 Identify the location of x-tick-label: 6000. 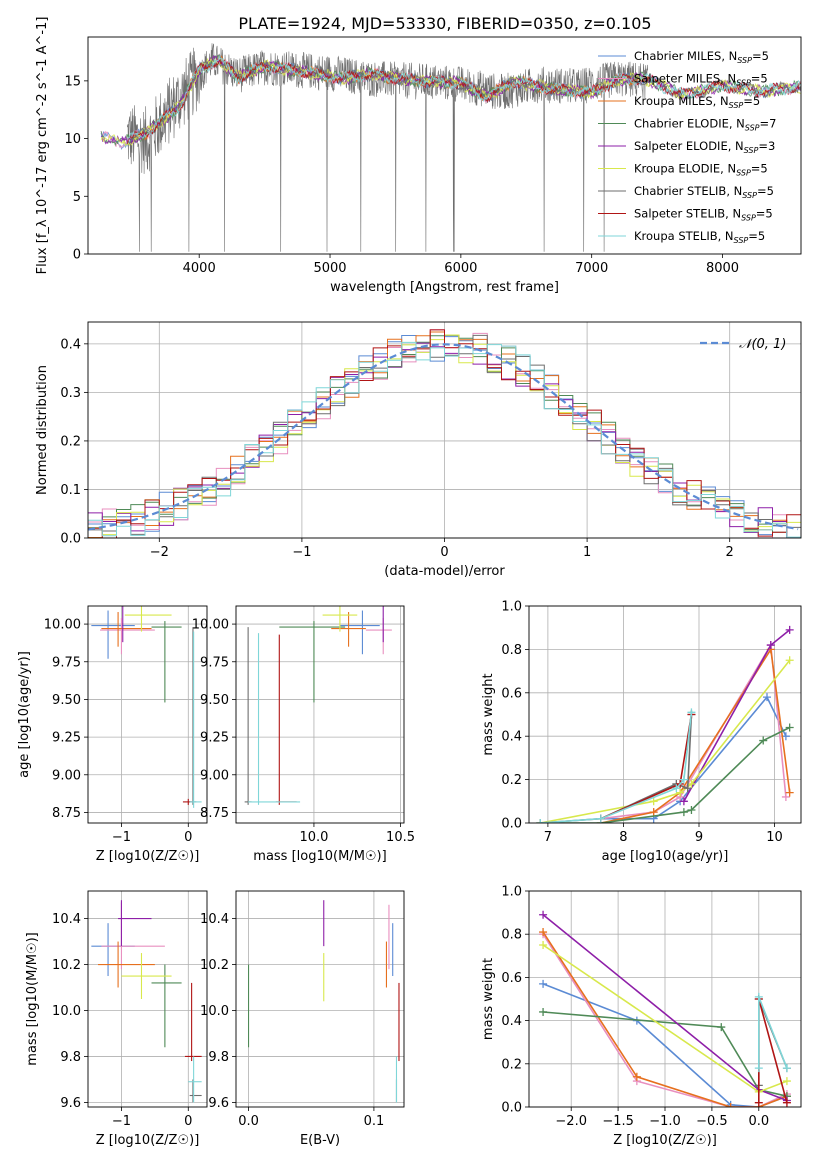
(460, 268).